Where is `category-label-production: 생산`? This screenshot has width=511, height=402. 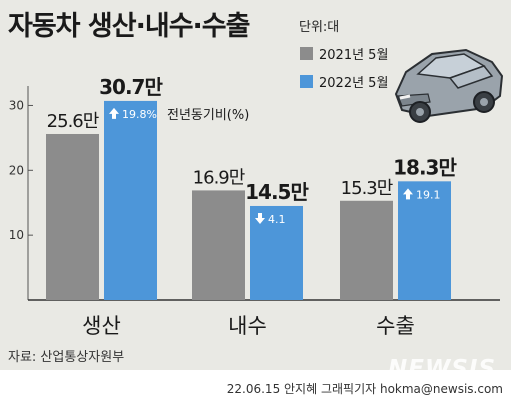 category-label-production: 생산 is located at coordinates (101, 326).